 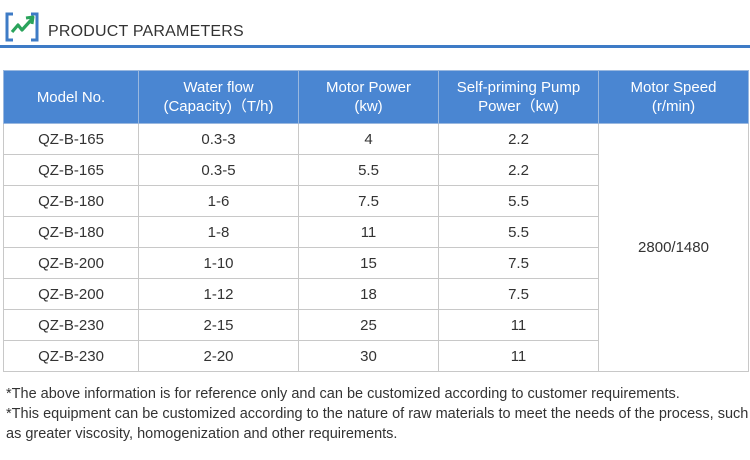 I want to click on column-header-line: (Capacity)（T/h), so click(x=218, y=106).